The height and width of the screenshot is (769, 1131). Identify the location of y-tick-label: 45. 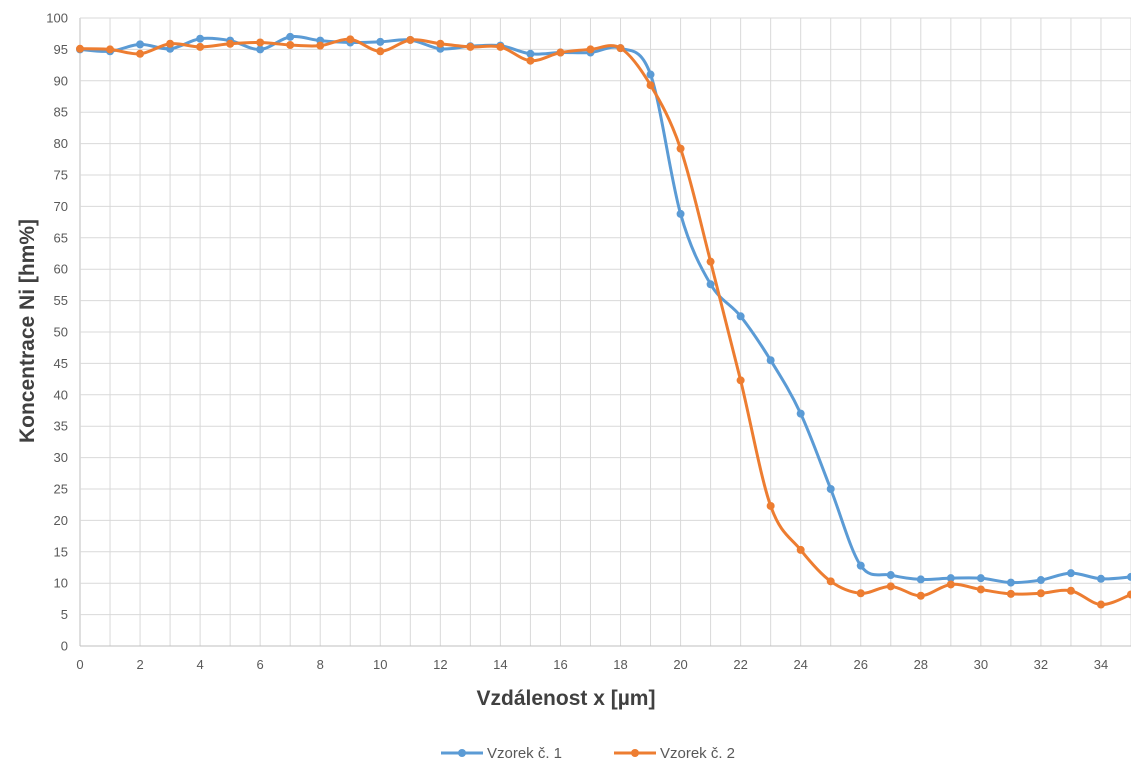
(61, 363).